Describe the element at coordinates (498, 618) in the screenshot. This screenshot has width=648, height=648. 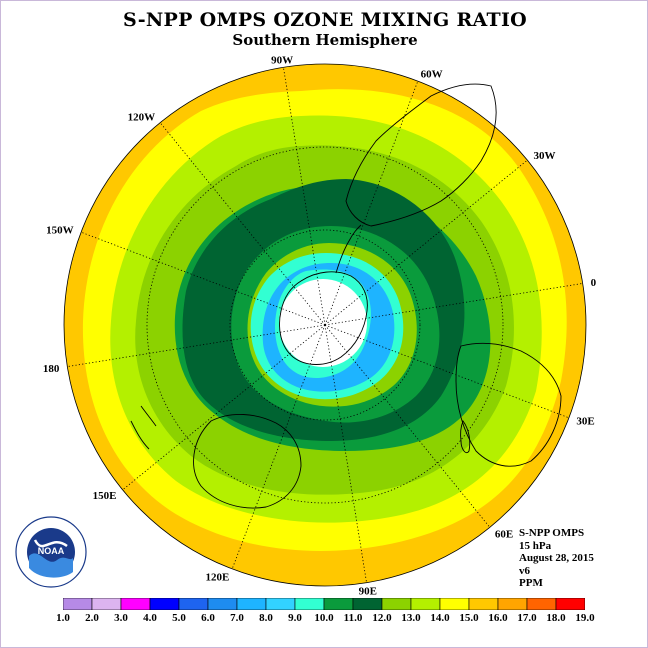
I see `colorbar-tick-label: 16.0` at that location.